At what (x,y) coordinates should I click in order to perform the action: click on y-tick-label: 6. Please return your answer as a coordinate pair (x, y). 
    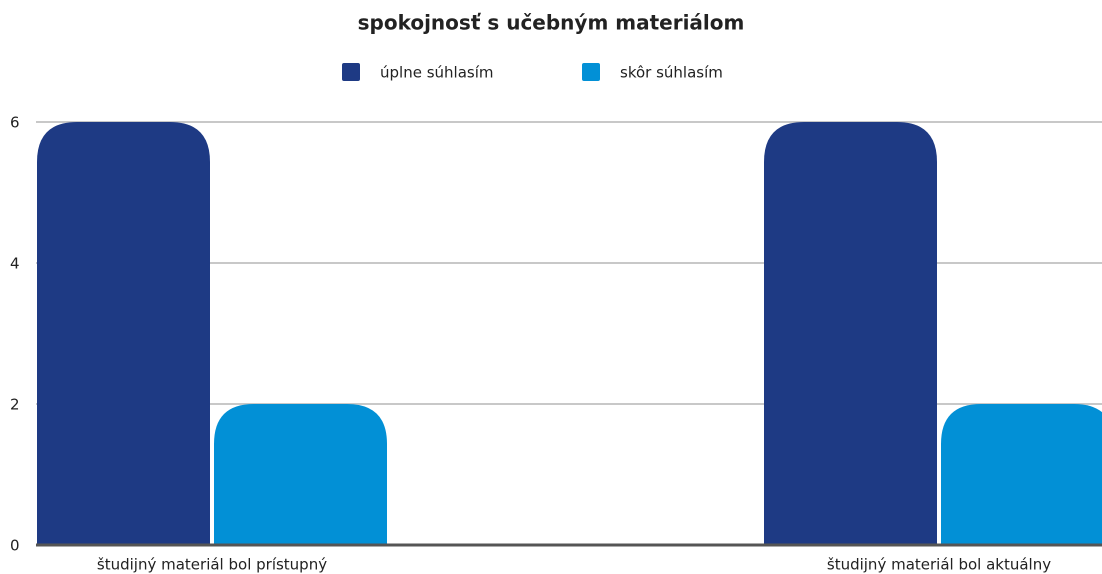
    Looking at the image, I should click on (15, 123).